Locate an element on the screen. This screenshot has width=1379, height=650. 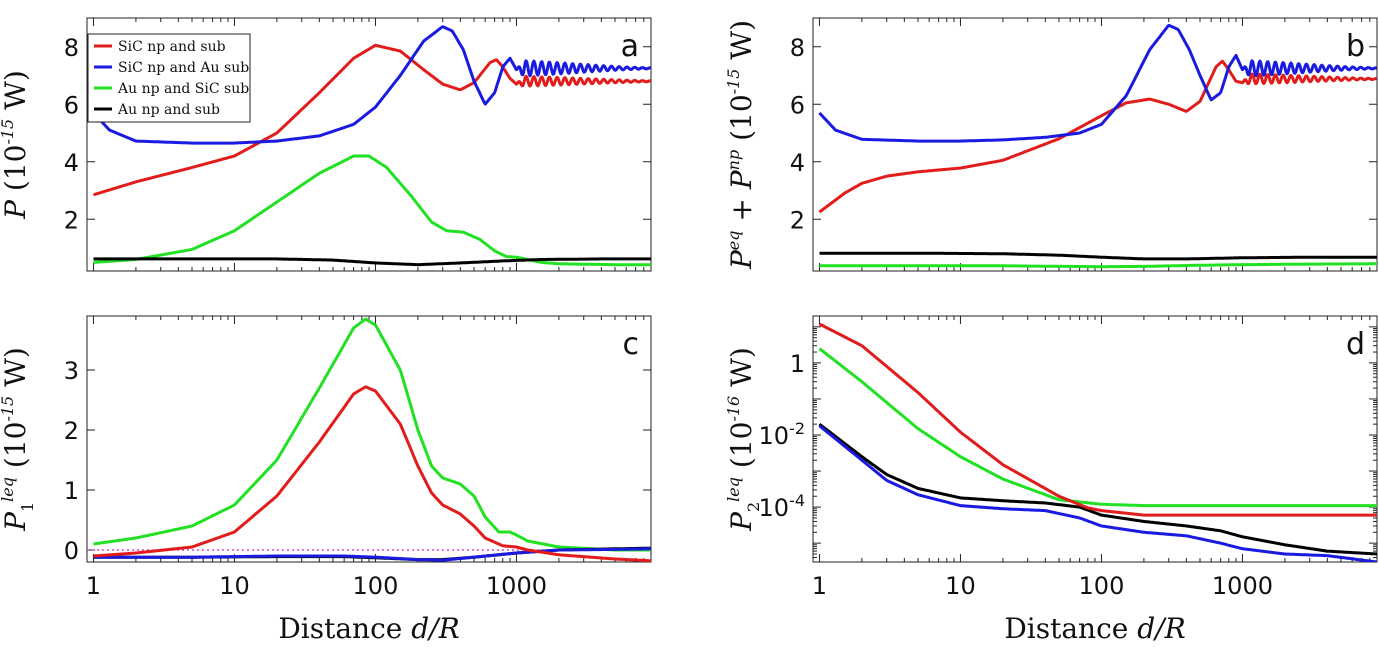
panel-letter: c is located at coordinates (631, 344).